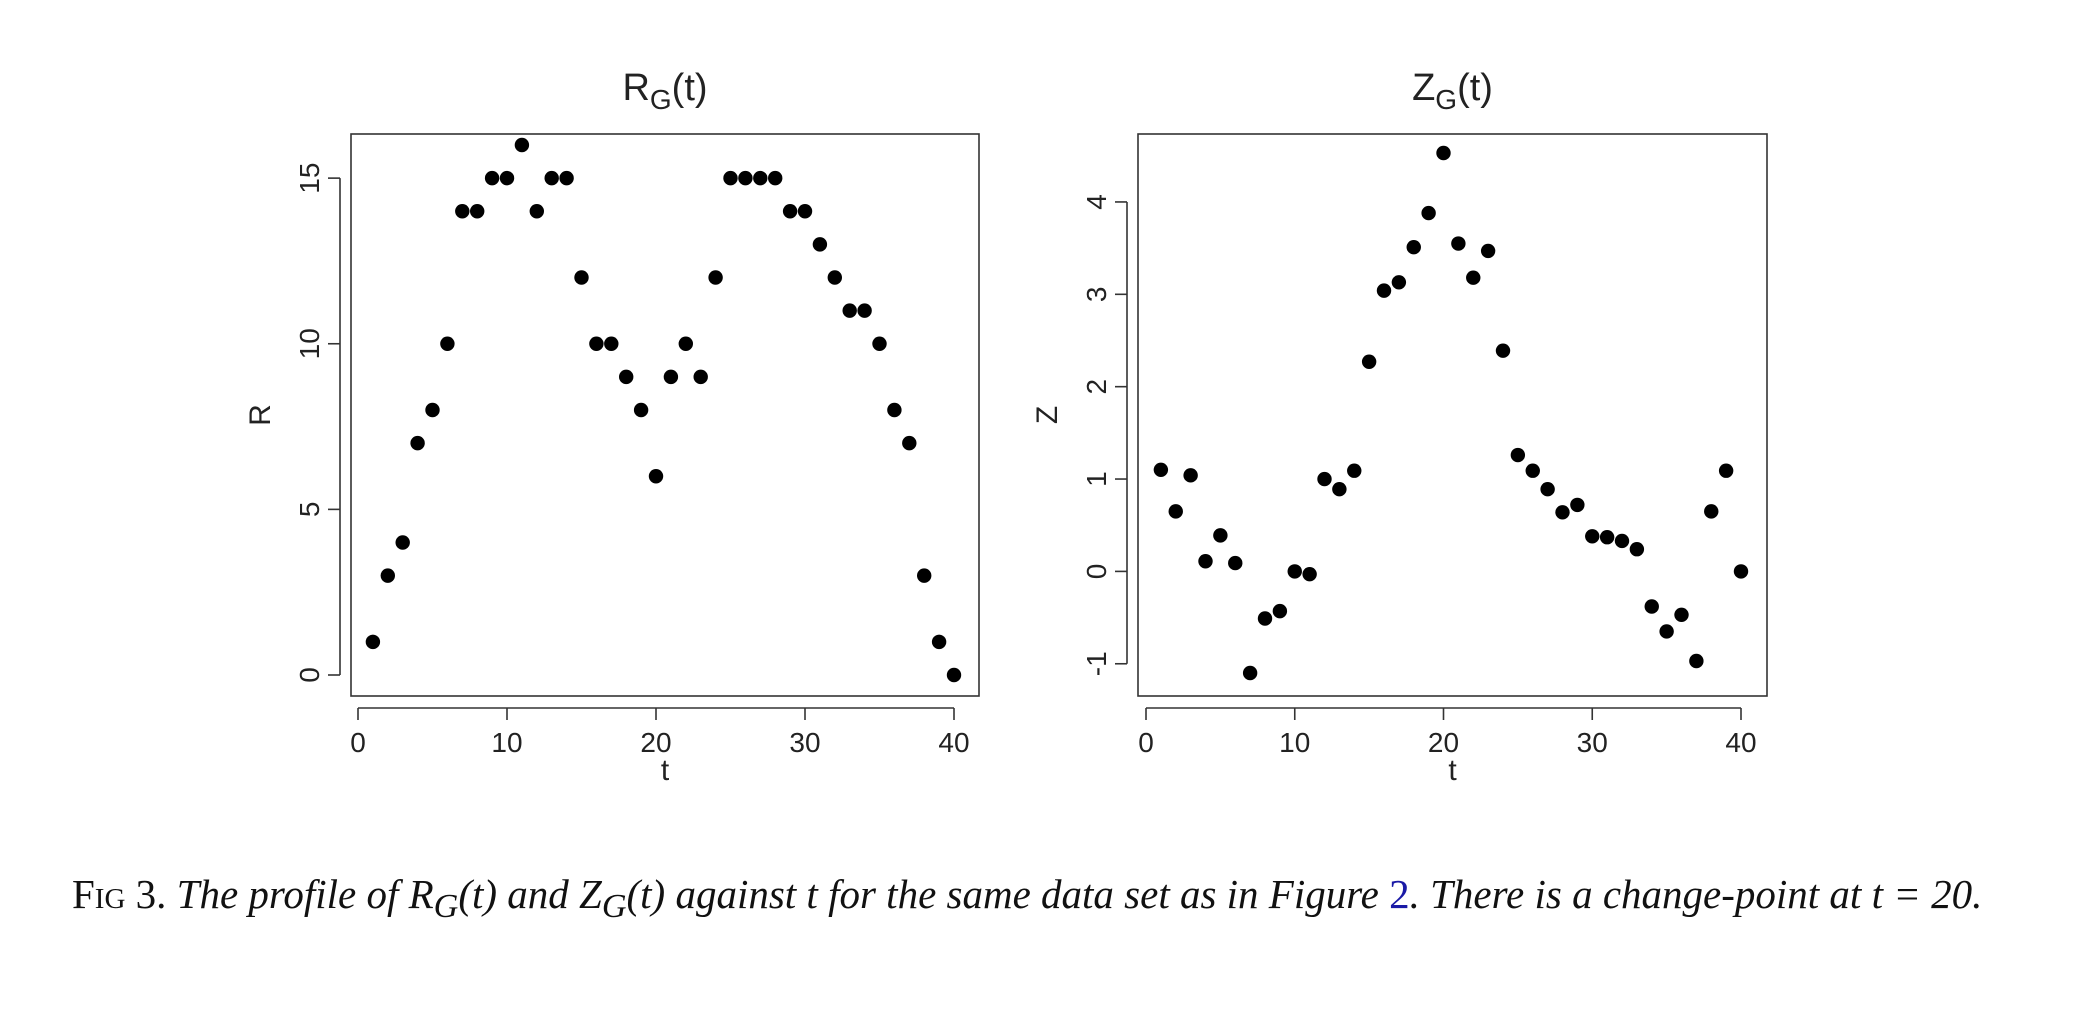 This screenshot has height=1018, width=2074. I want to click on chart-2-x-axis-label: t, so click(1452, 770).